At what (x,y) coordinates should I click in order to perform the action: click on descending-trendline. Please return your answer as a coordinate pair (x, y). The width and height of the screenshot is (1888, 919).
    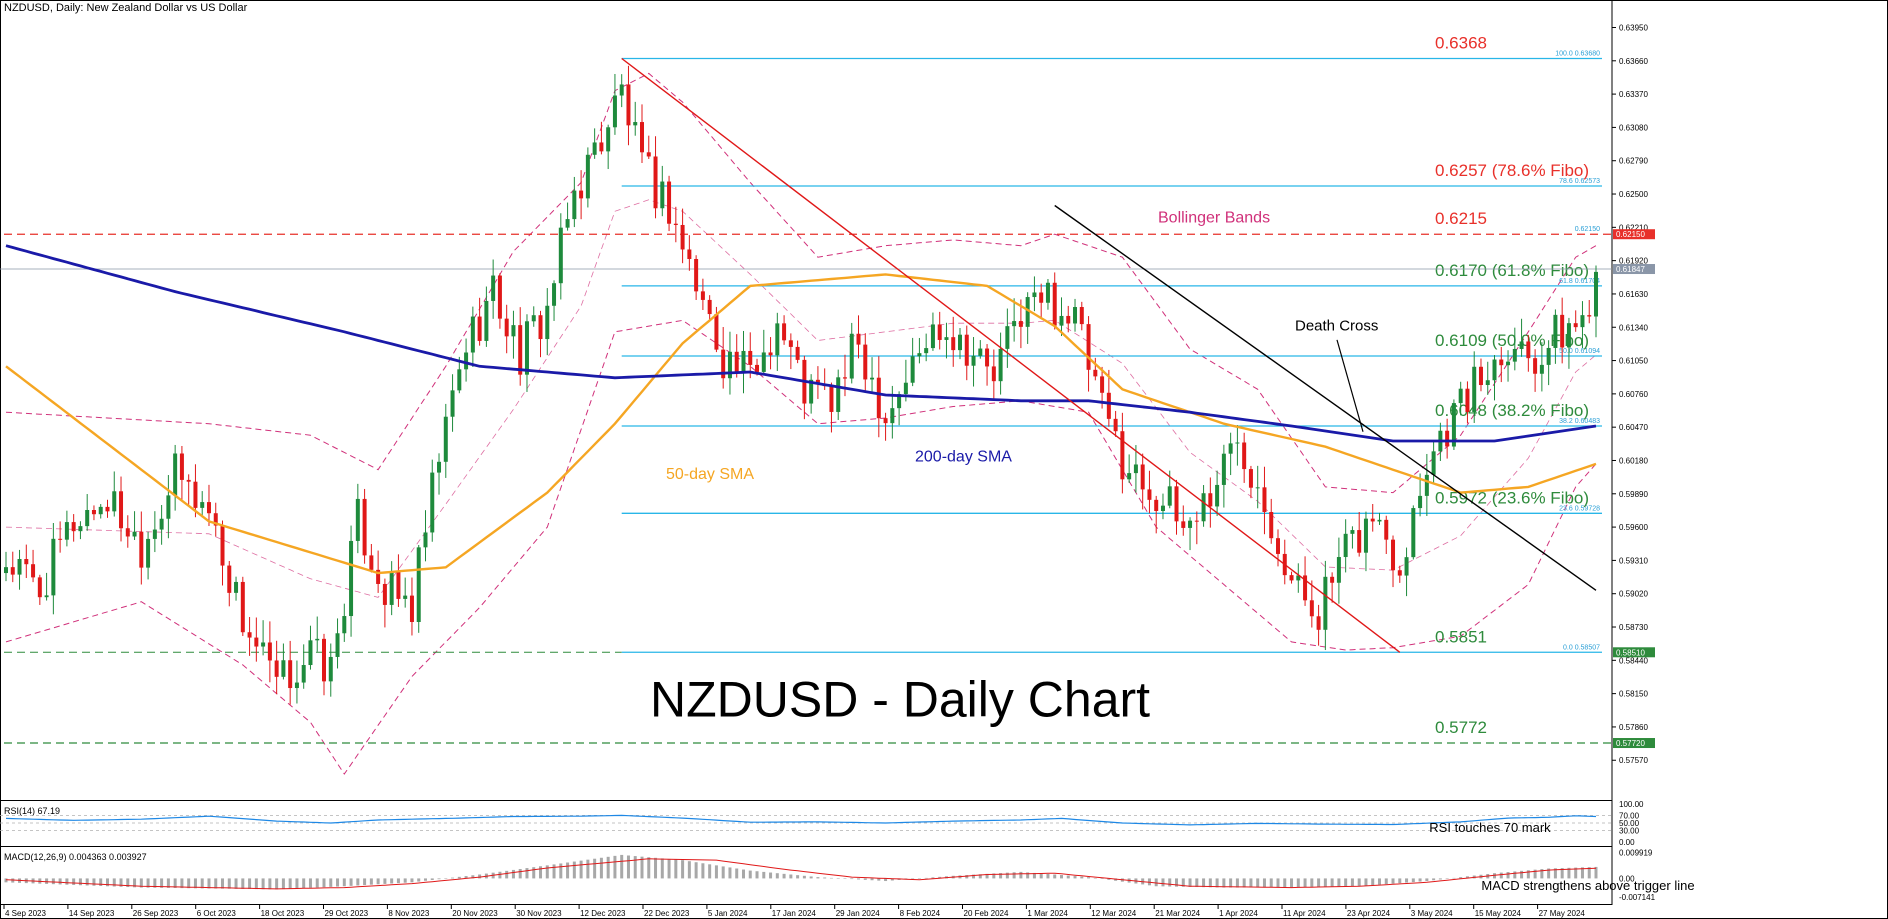
    Looking at the image, I should click on (1325, 397).